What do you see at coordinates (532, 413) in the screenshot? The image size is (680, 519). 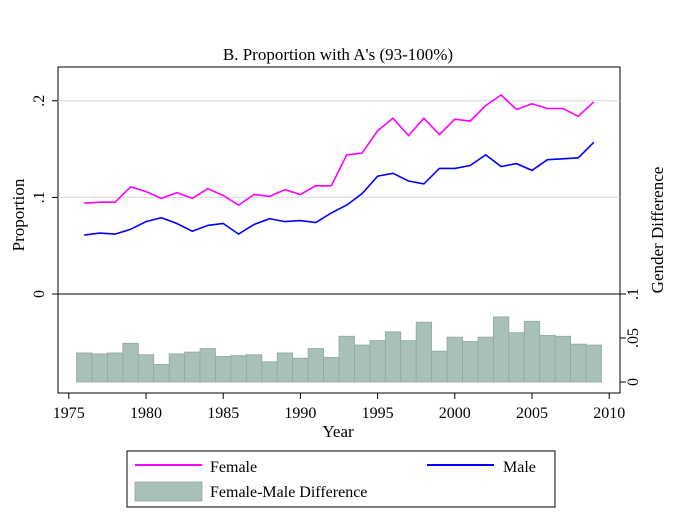 I see `x-tick-label: 2005` at bounding box center [532, 413].